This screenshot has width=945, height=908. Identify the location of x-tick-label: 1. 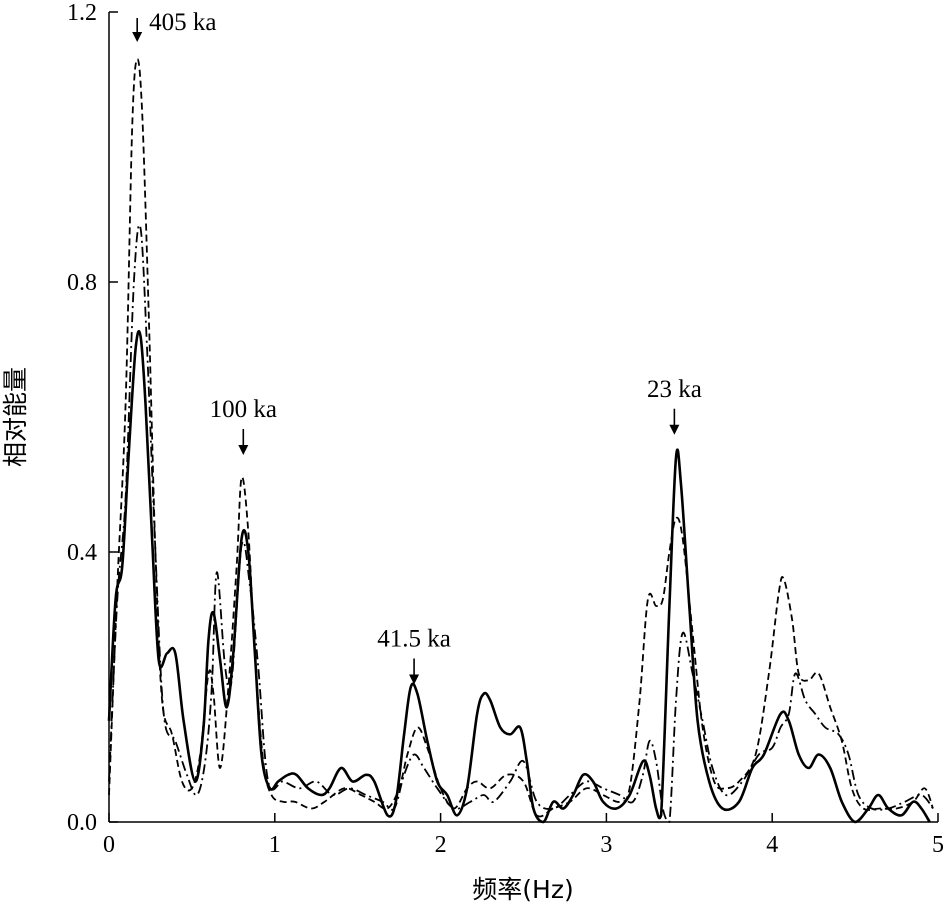
(275, 845).